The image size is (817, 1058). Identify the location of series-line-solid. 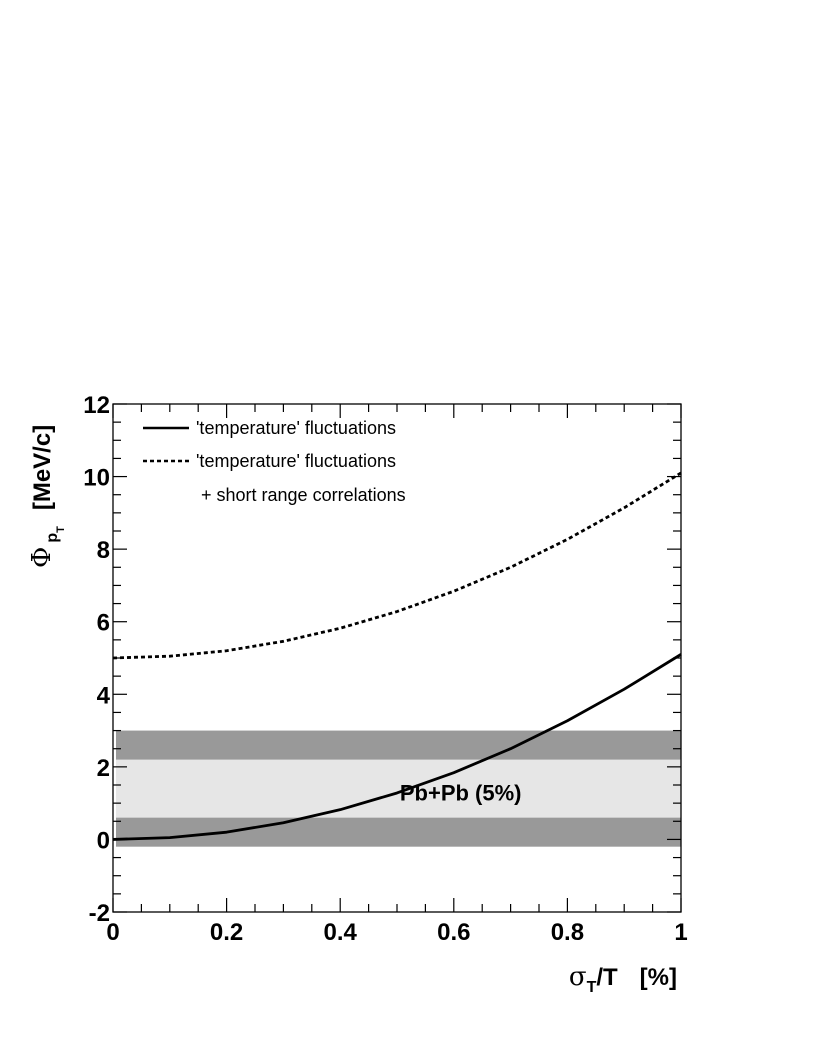
(397, 747).